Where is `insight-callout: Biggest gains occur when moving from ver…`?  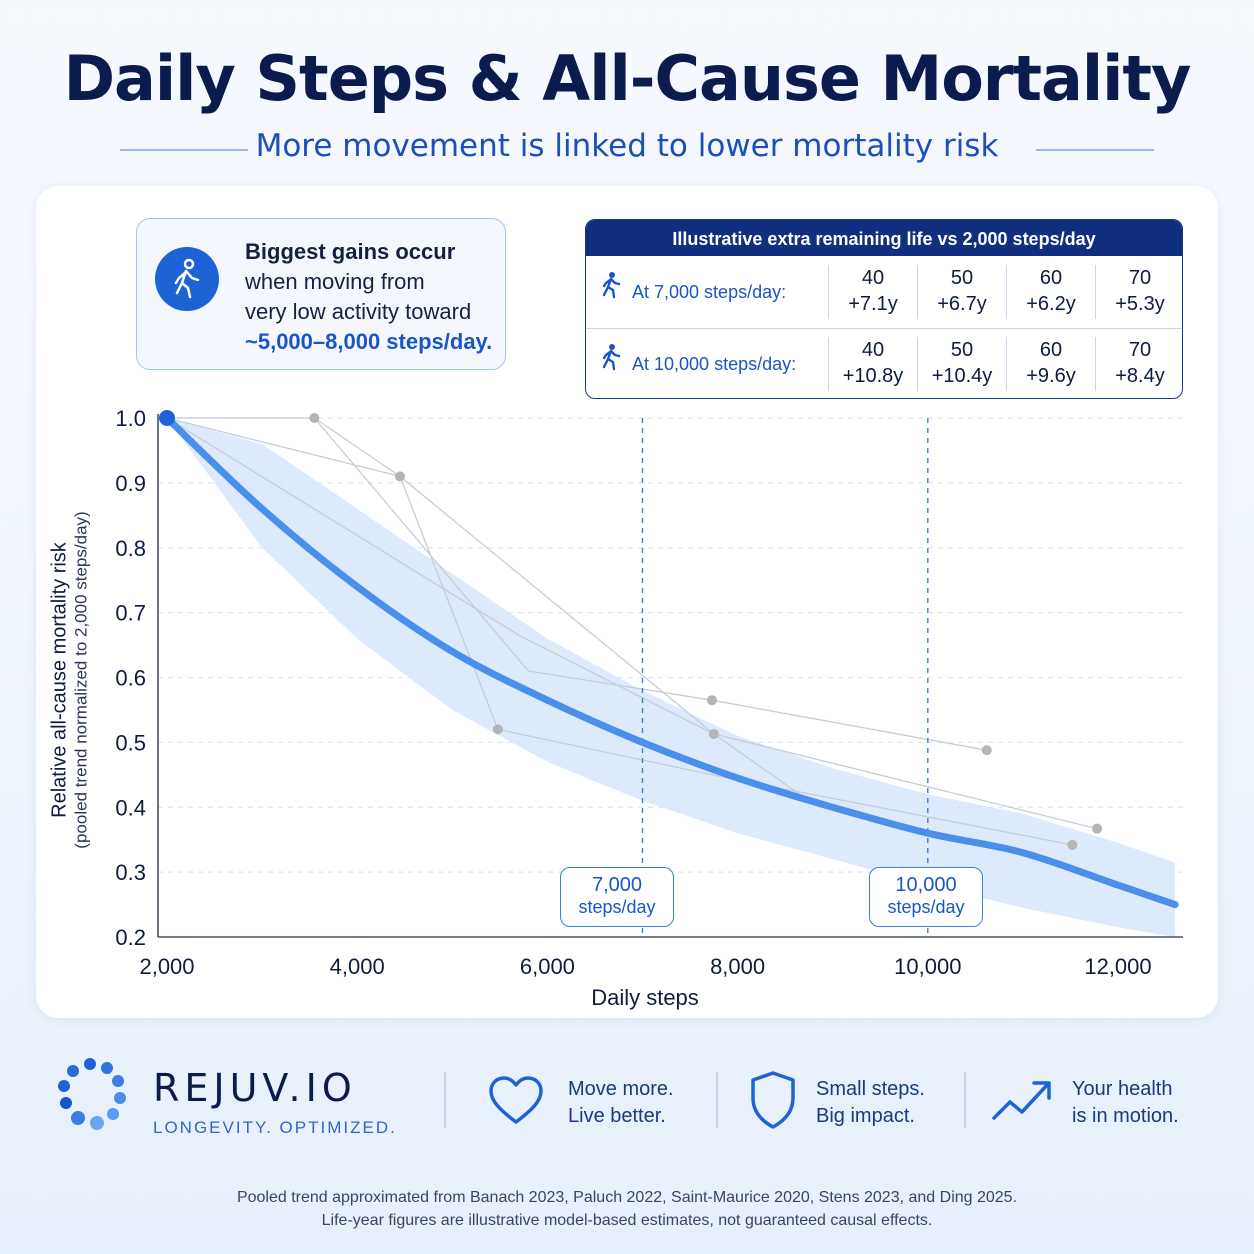 insight-callout: Biggest gains occur when moving from ver… is located at coordinates (321, 294).